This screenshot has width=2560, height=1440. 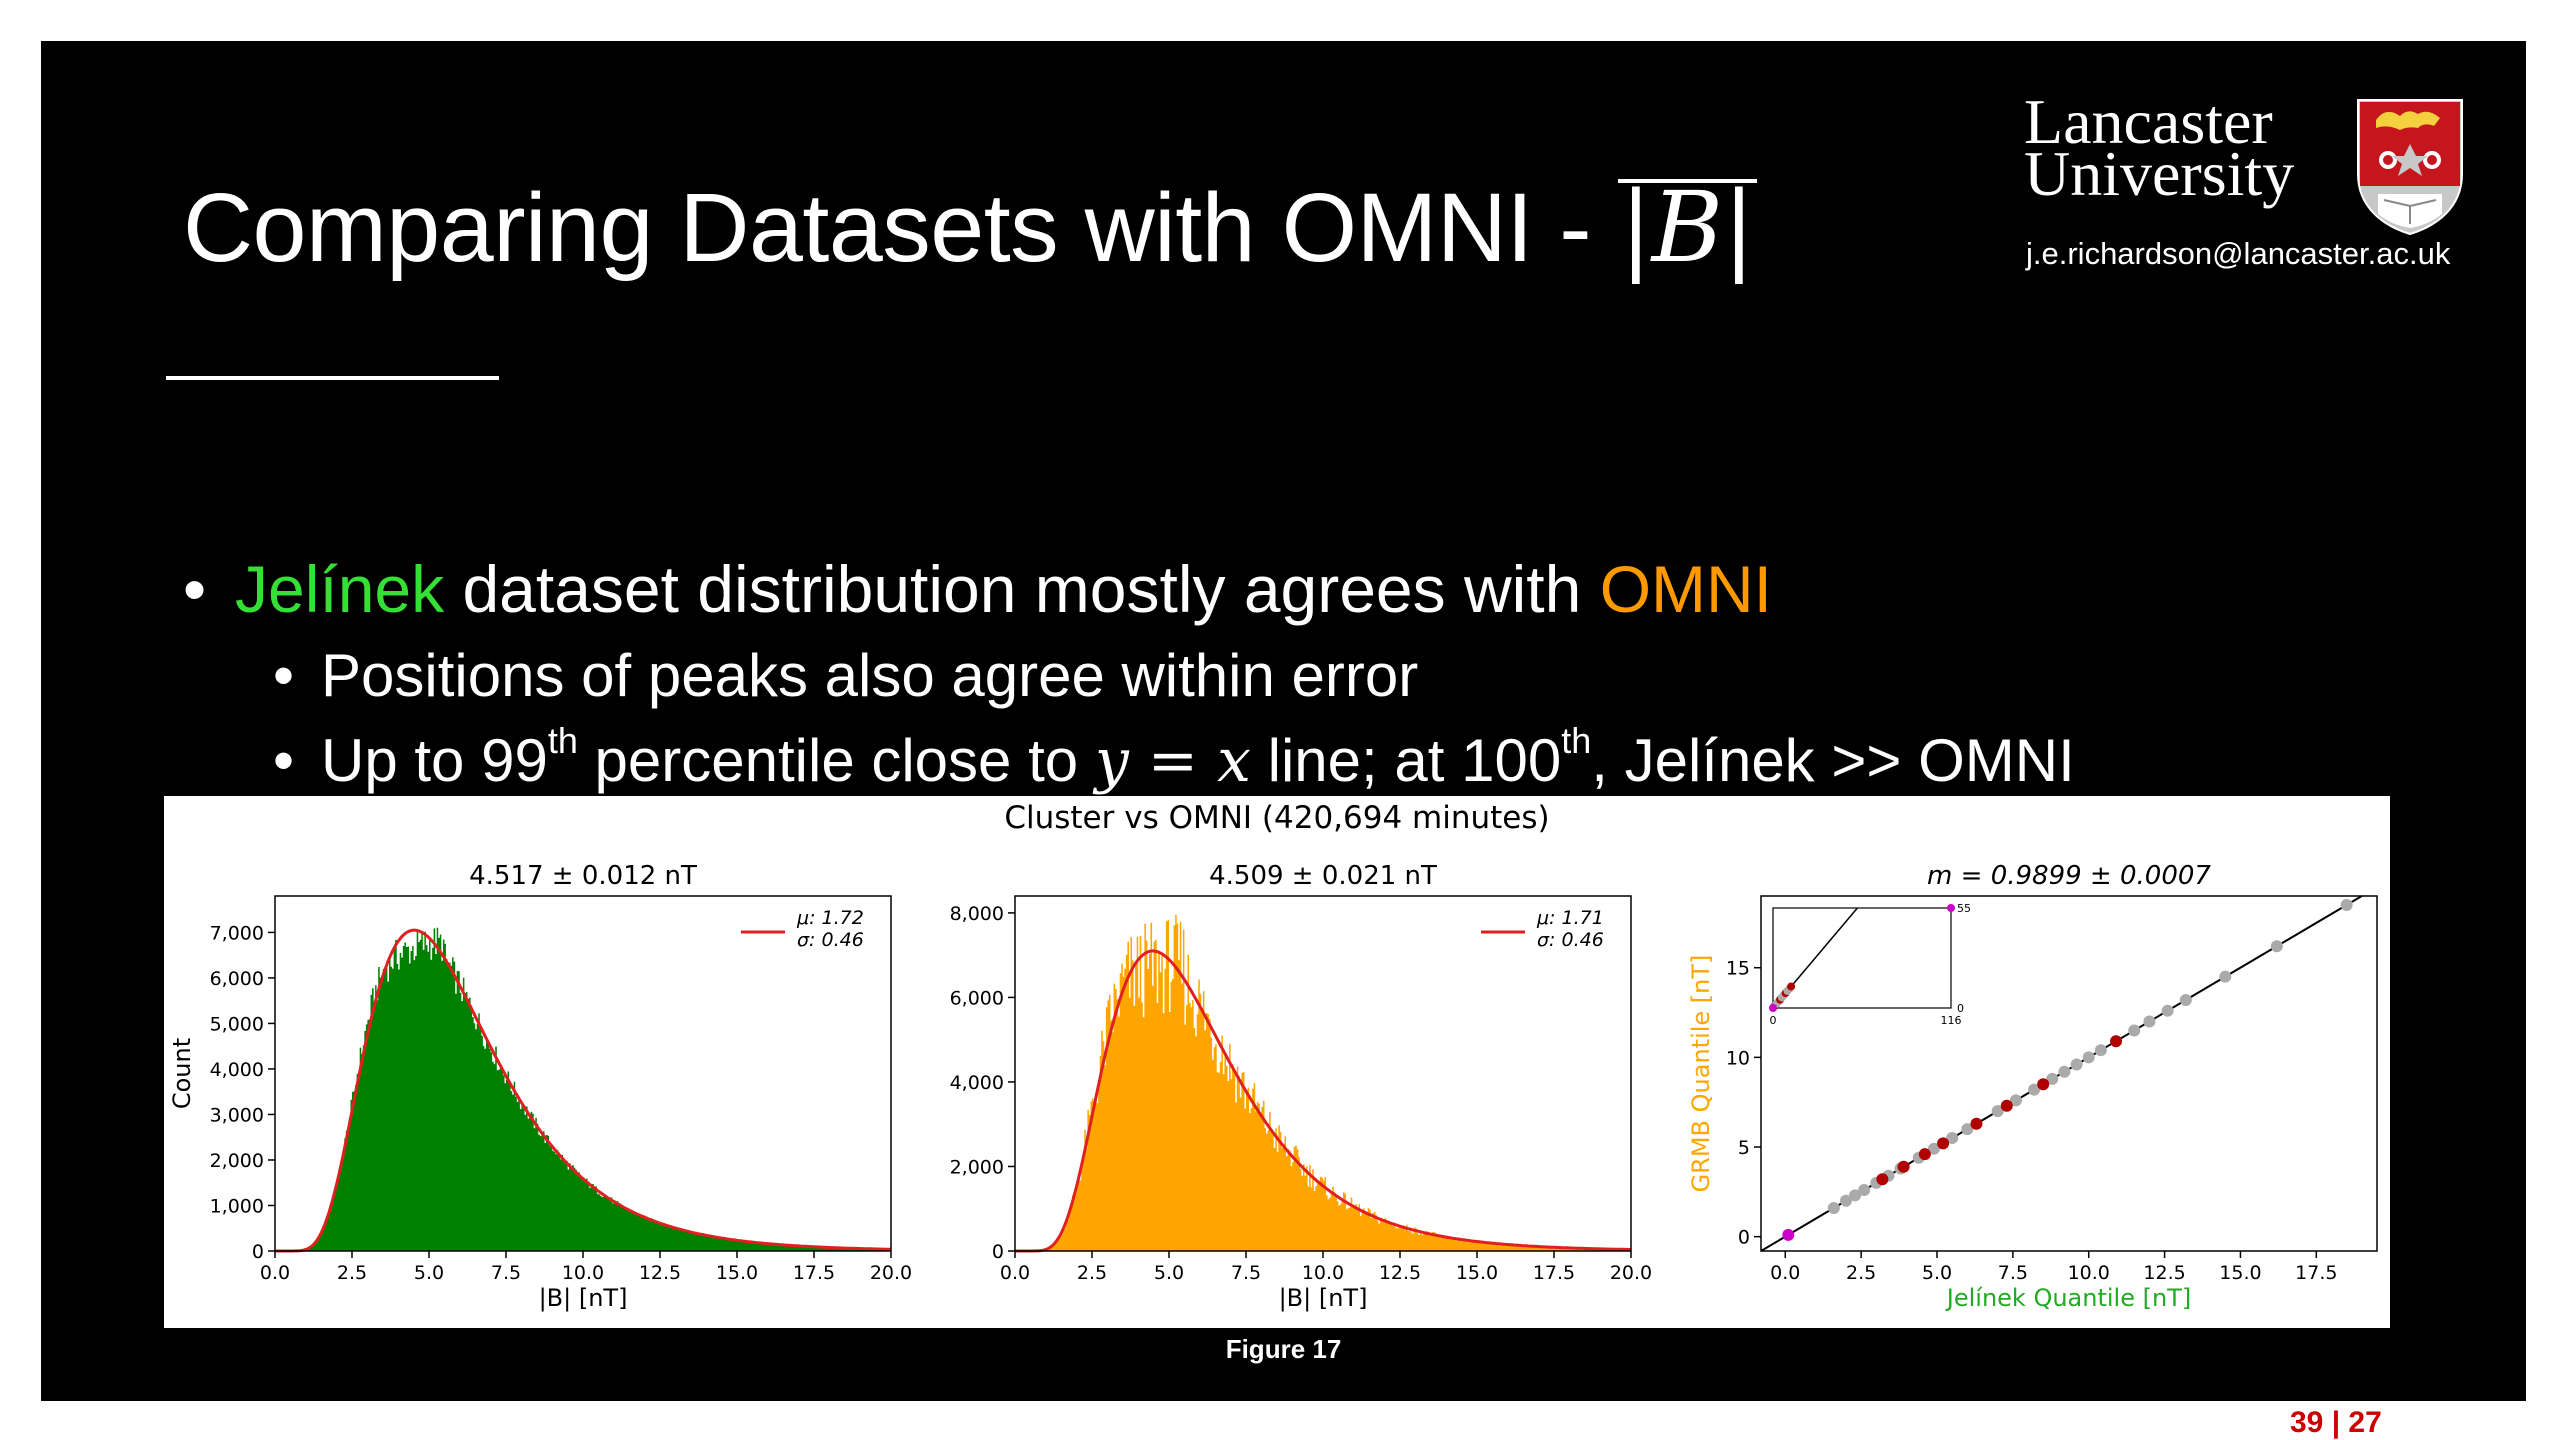 What do you see at coordinates (1738, 1058) in the screenshot?
I see `y-tick-label: 10` at bounding box center [1738, 1058].